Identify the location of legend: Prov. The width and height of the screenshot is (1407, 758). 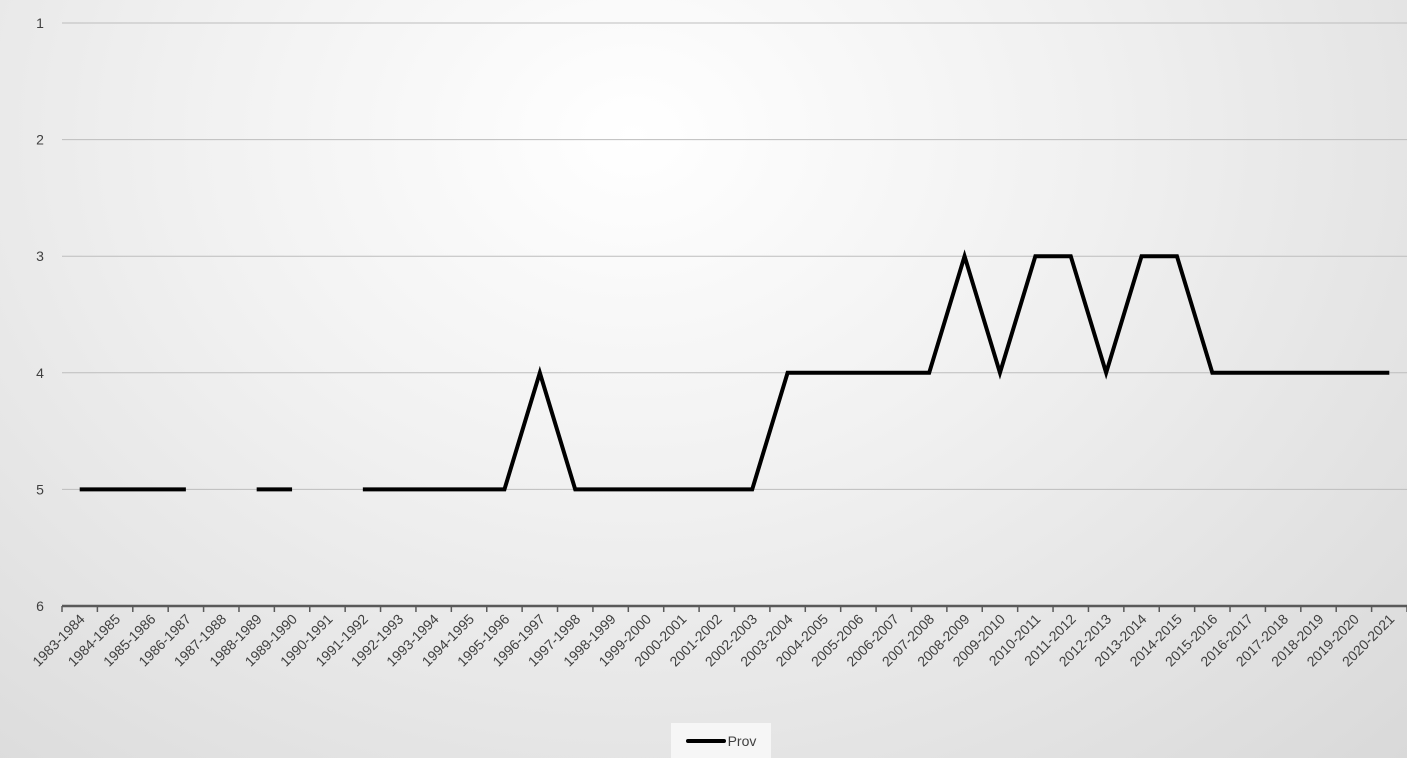
(721, 740).